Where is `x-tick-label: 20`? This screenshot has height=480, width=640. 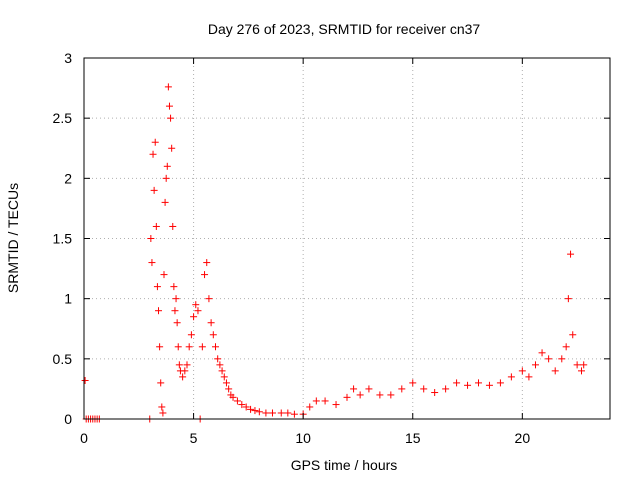 x-tick-label: 20 is located at coordinates (523, 438).